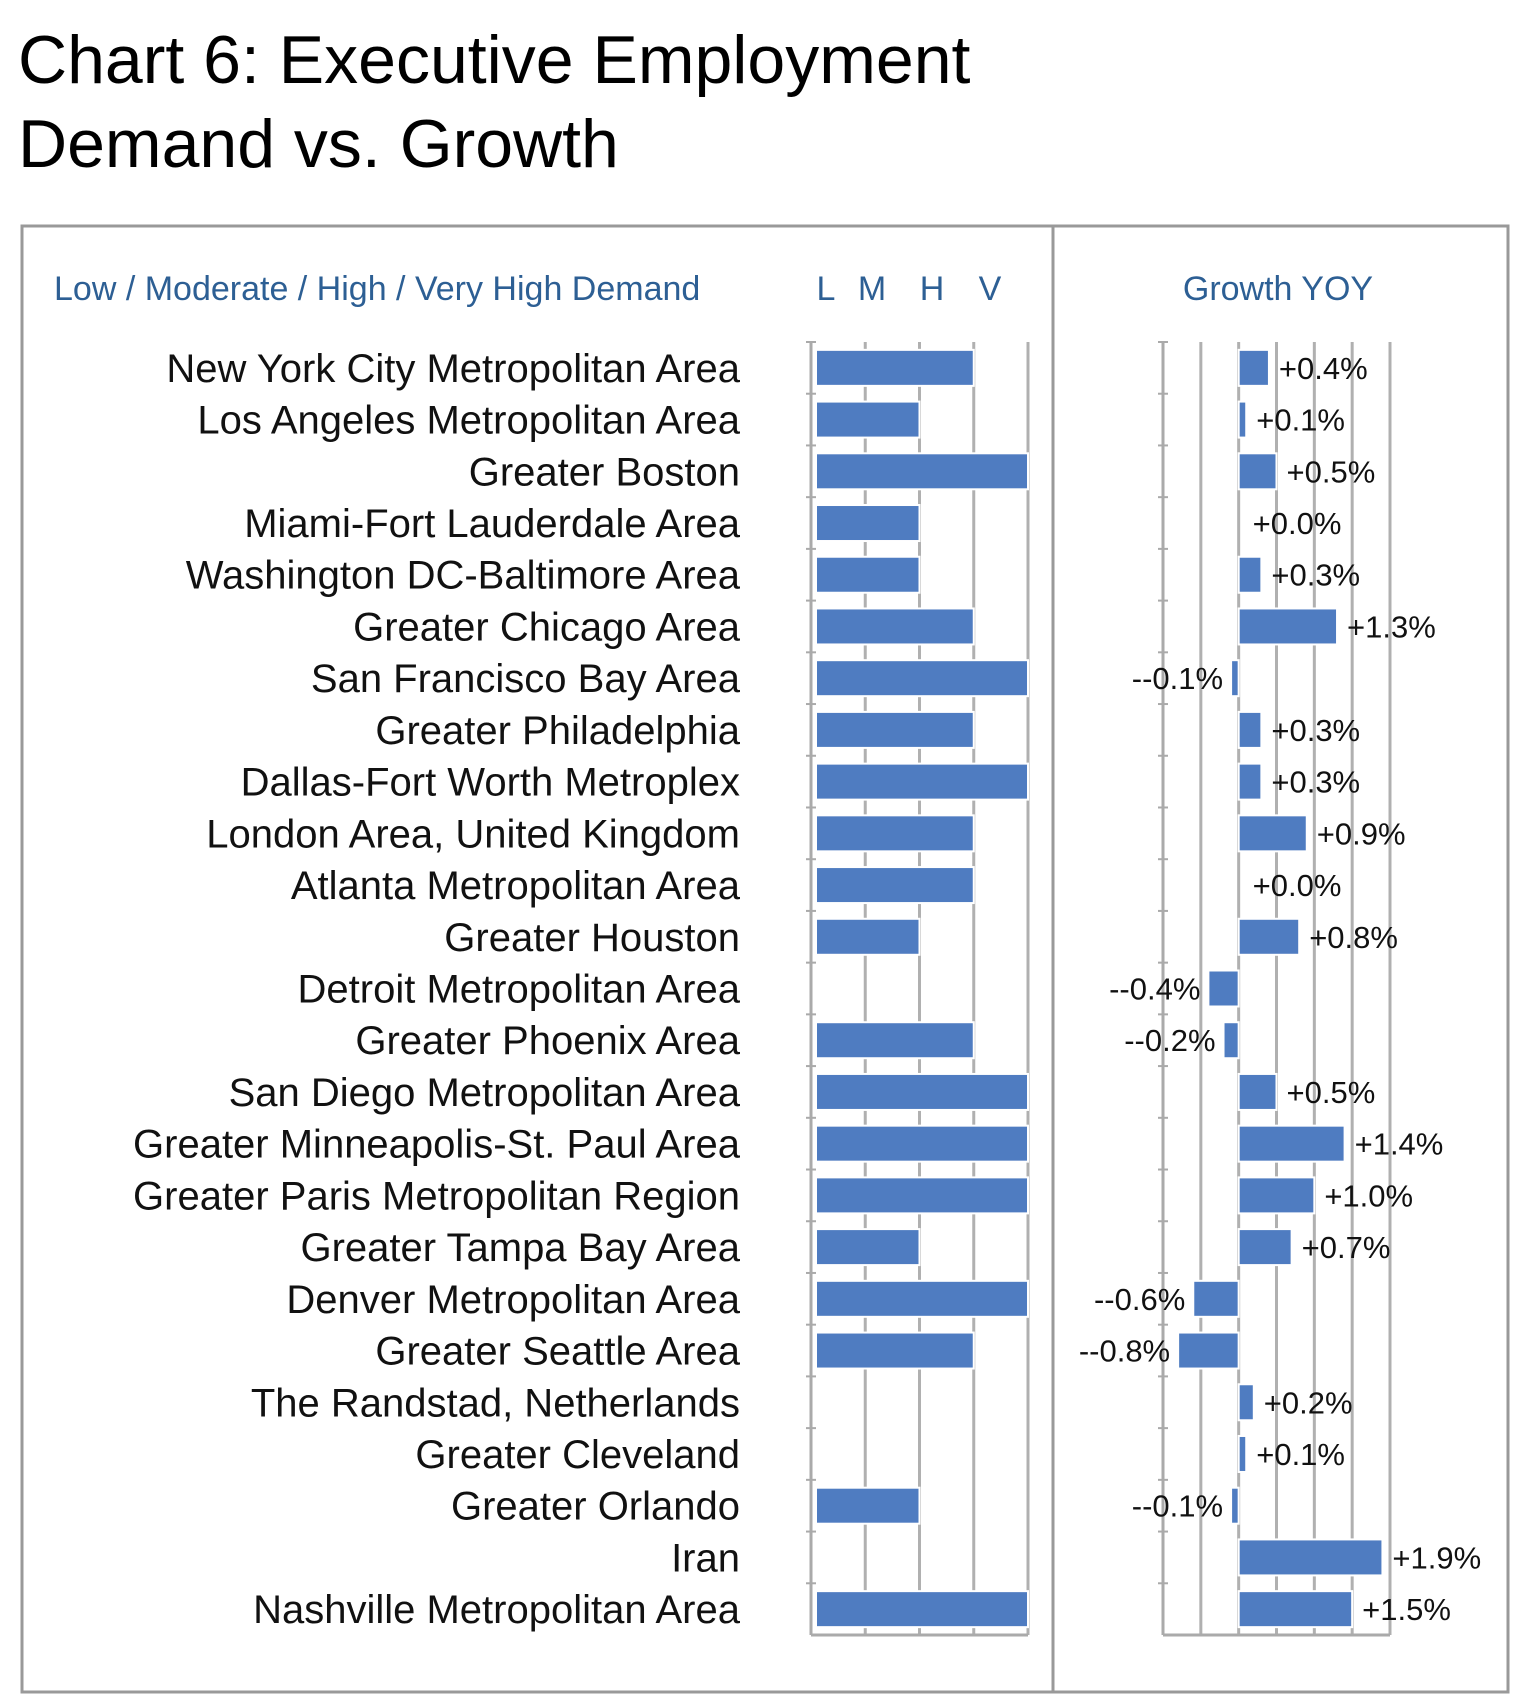  What do you see at coordinates (557, 1352) in the screenshot?
I see `category-label: Greater Seattle Area` at bounding box center [557, 1352].